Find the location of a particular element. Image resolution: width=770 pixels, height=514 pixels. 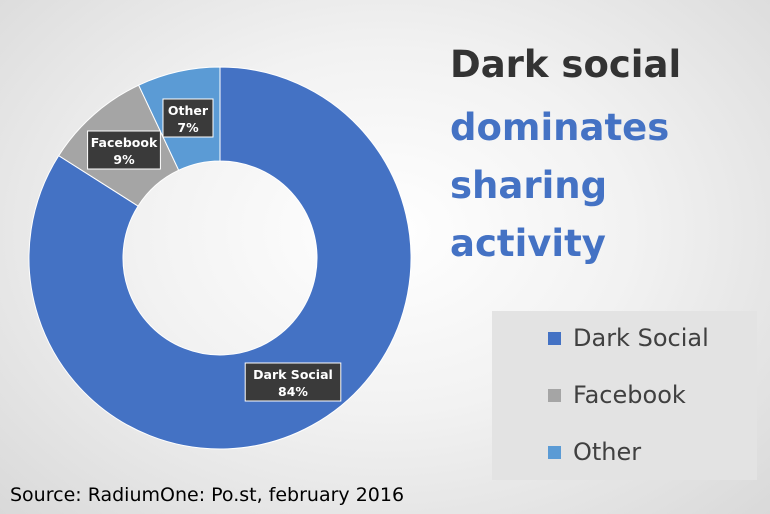

data-label-facebook: Facebook 9% is located at coordinates (124, 150).